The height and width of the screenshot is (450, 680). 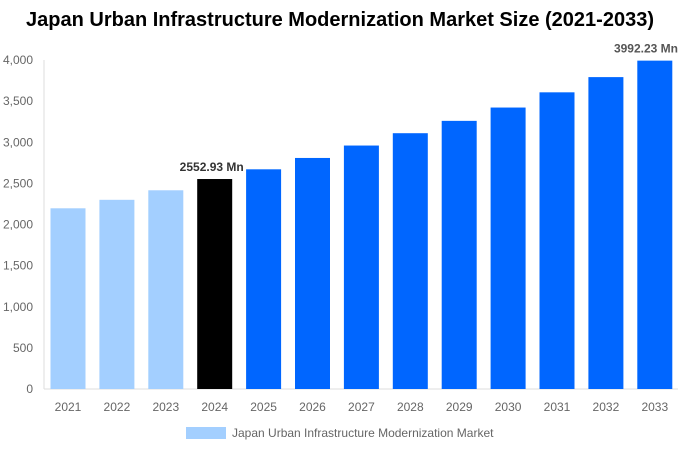 What do you see at coordinates (410, 261) in the screenshot?
I see `bar-2028` at bounding box center [410, 261].